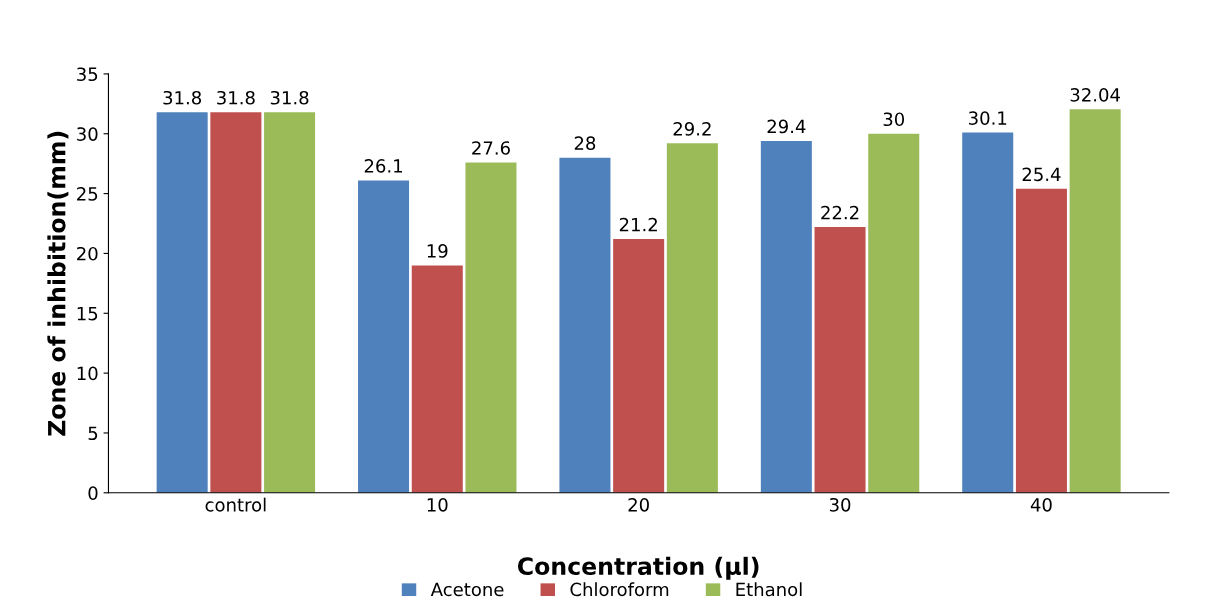 The height and width of the screenshot is (616, 1205). What do you see at coordinates (619, 589) in the screenshot?
I see `legend-label: Chloroform` at bounding box center [619, 589].